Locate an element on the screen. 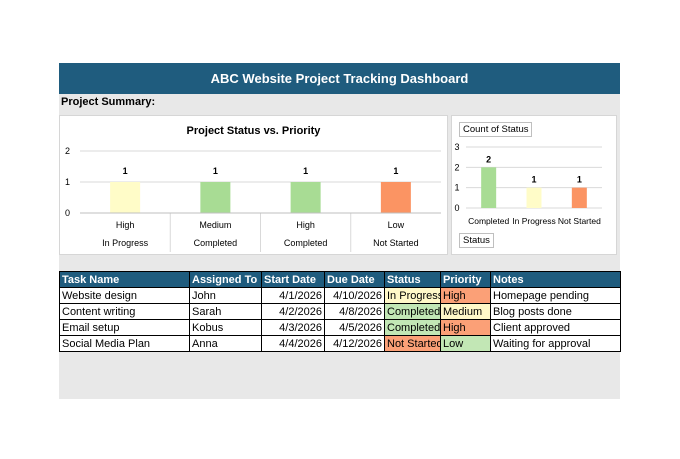 Image resolution: width=680 pixels, height=459 pixels. table-cell: 4/10/2026 is located at coordinates (354, 295).